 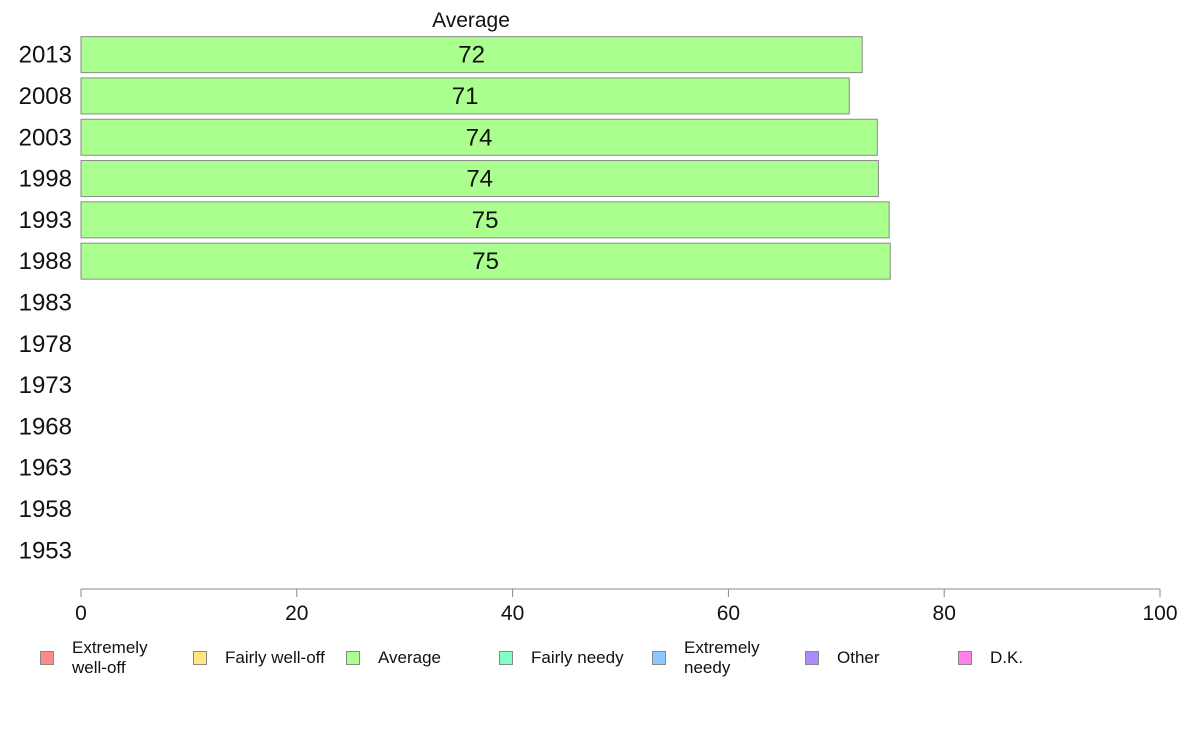 I want to click on category-label: 1958, so click(x=45, y=509).